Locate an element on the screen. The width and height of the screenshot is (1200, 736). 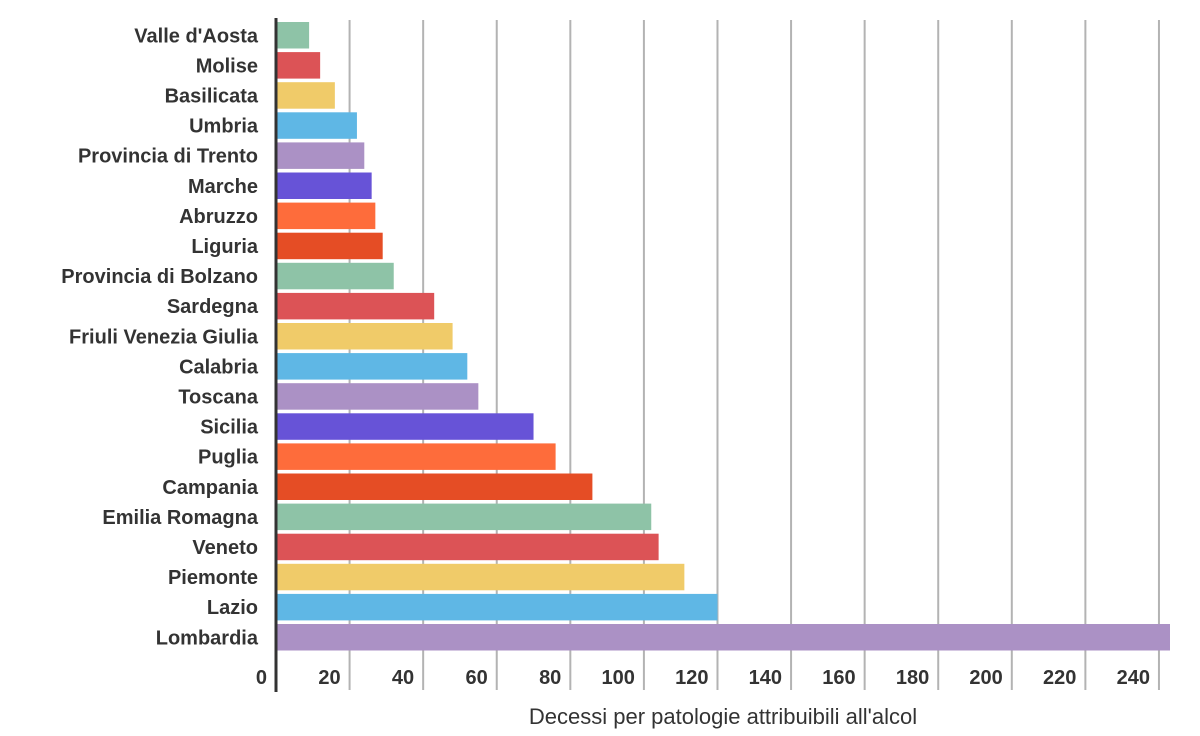
category-label: Abruzzo is located at coordinates (218, 217).